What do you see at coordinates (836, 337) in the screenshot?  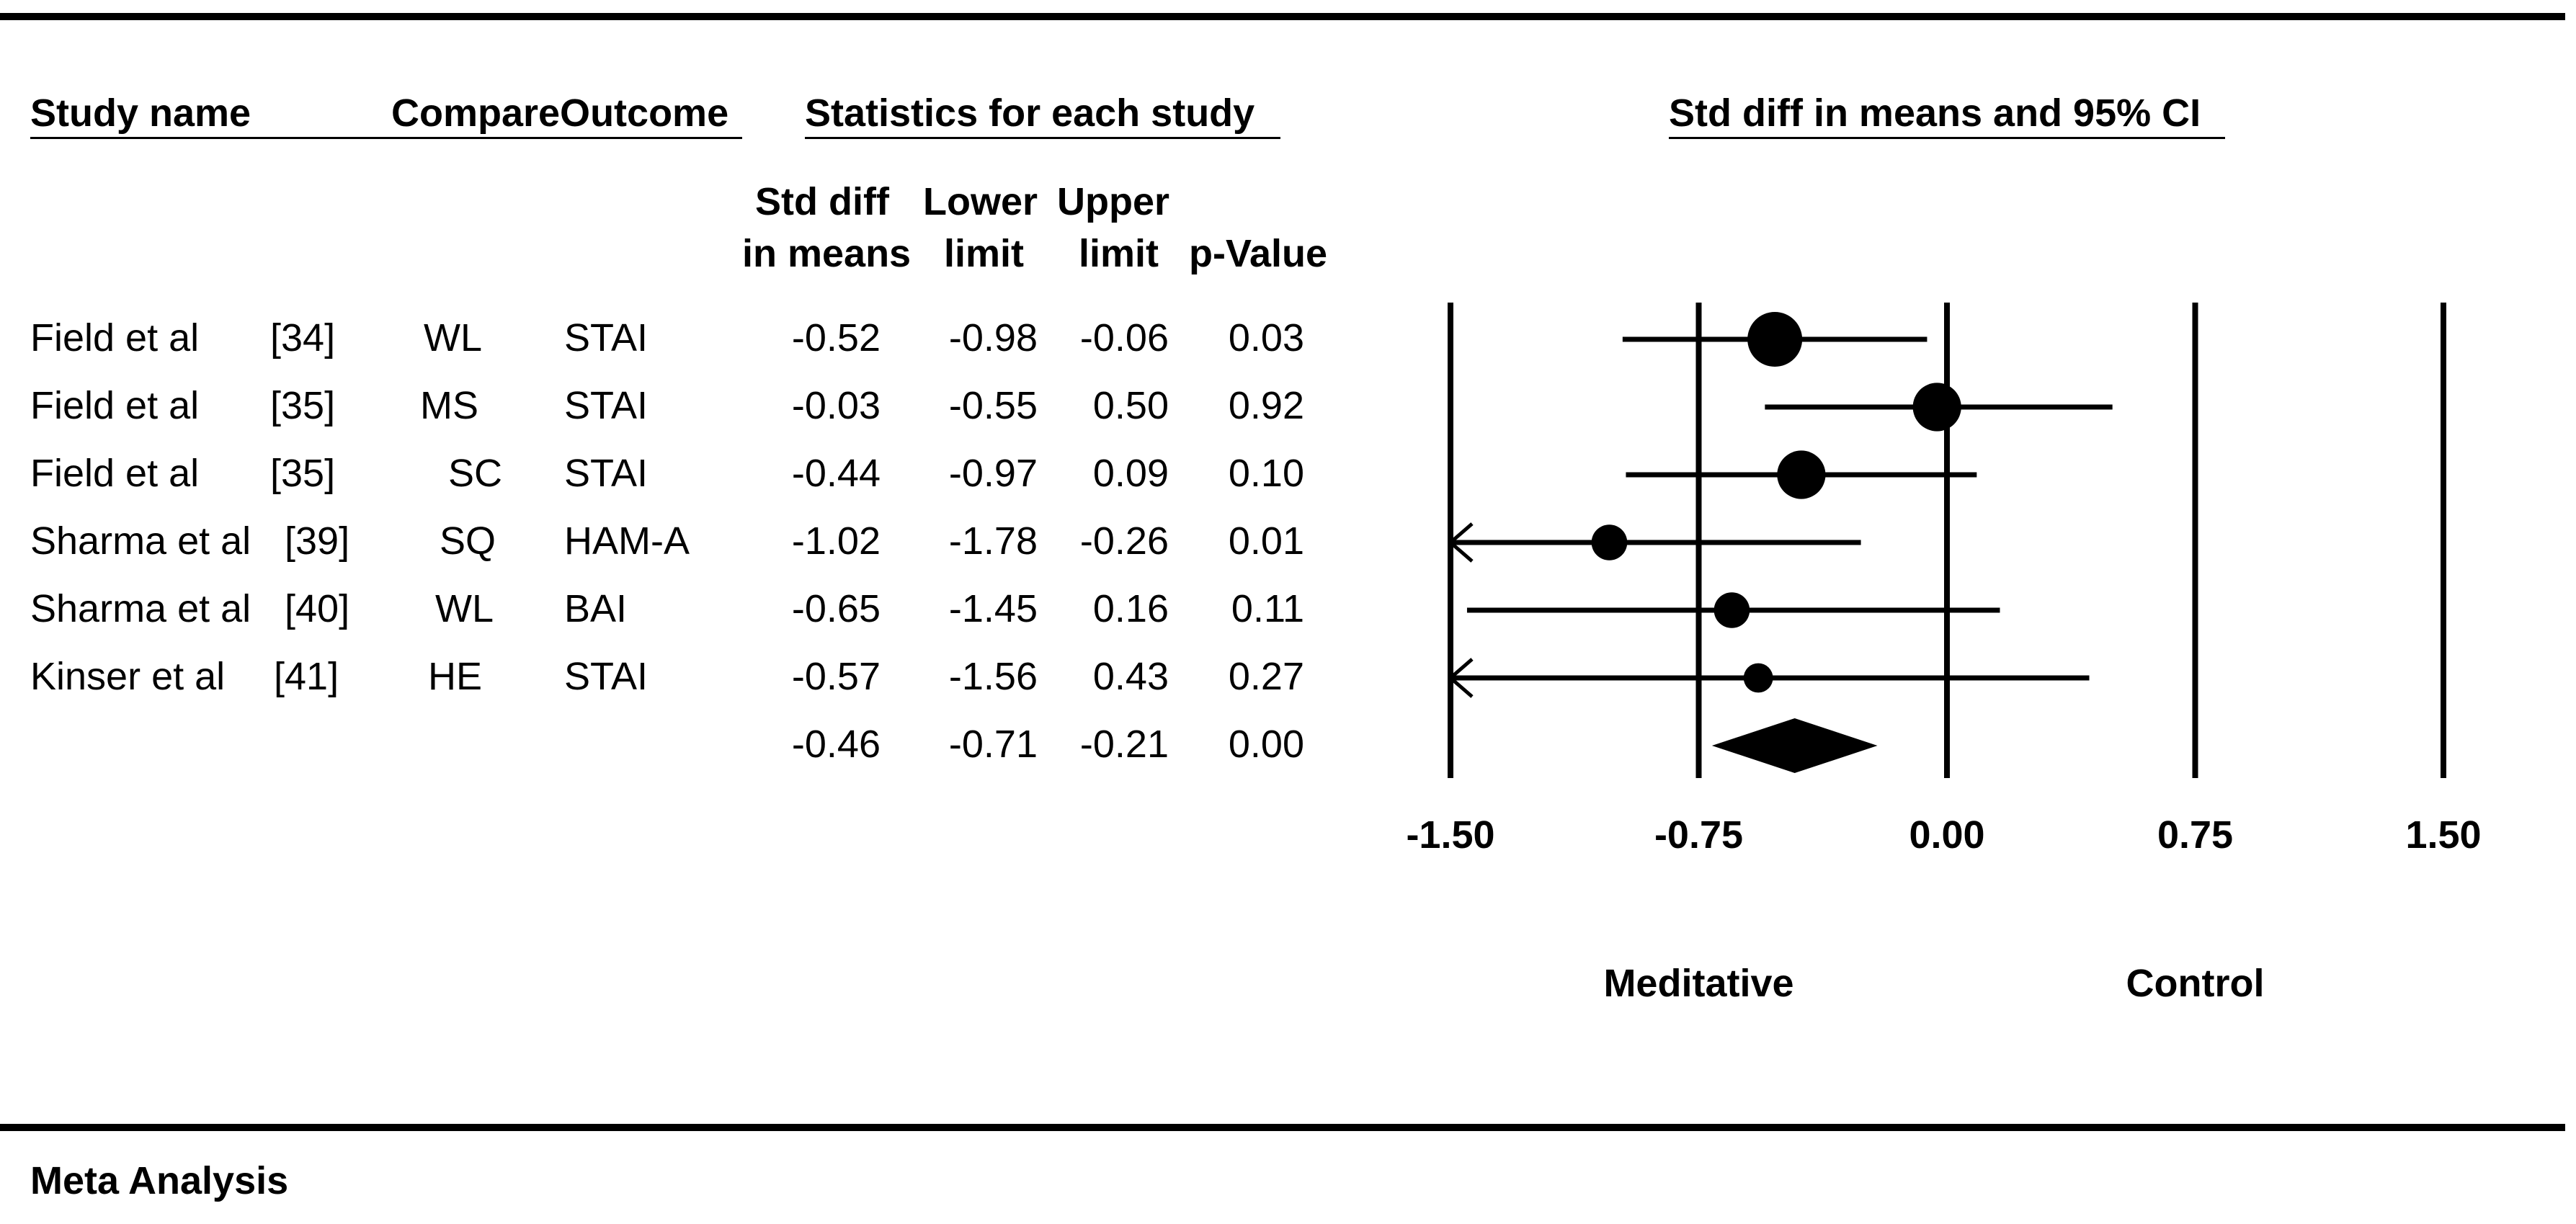 I see `row-smd: -0.52` at bounding box center [836, 337].